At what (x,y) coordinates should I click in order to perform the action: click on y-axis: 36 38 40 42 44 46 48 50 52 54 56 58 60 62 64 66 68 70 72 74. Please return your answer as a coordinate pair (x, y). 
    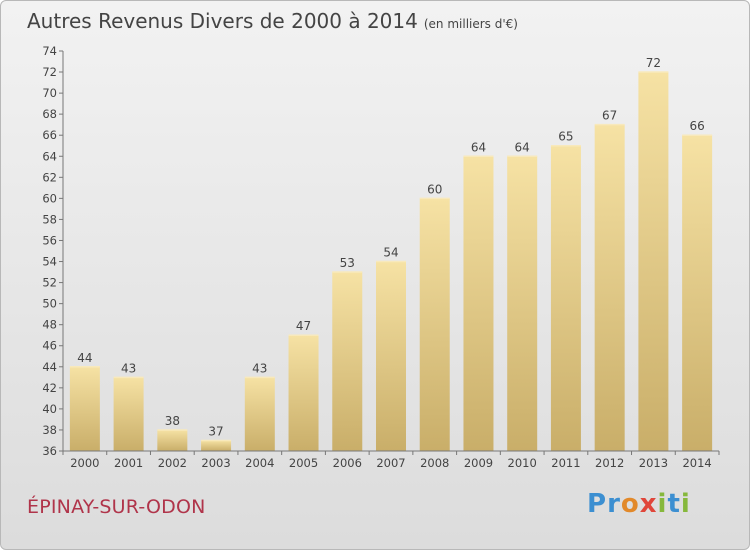
    Looking at the image, I should click on (53, 251).